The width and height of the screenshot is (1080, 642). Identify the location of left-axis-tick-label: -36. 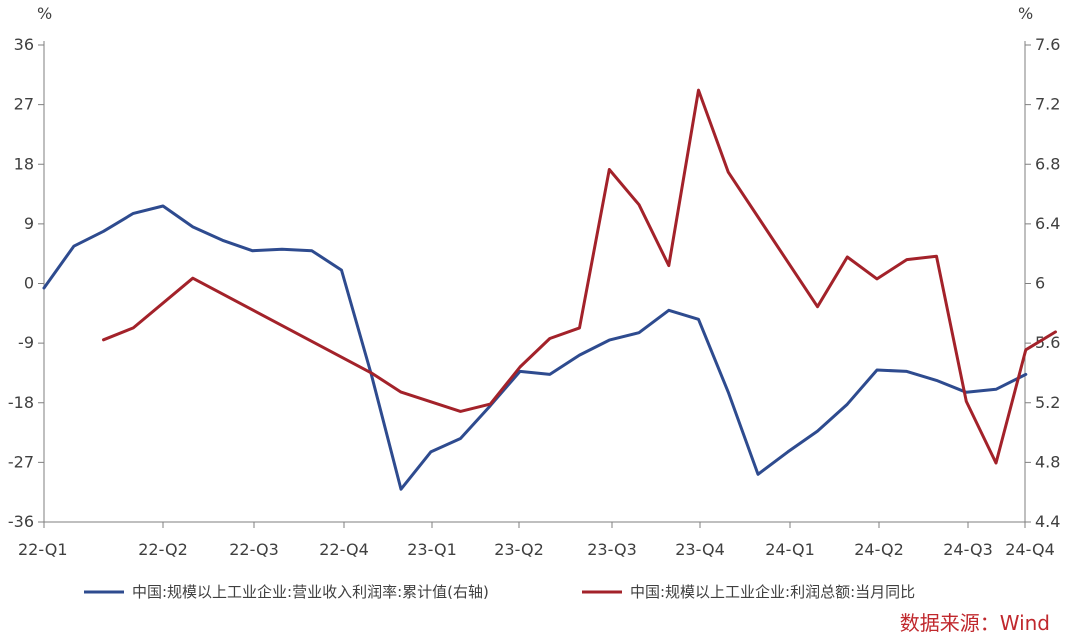
(21, 521).